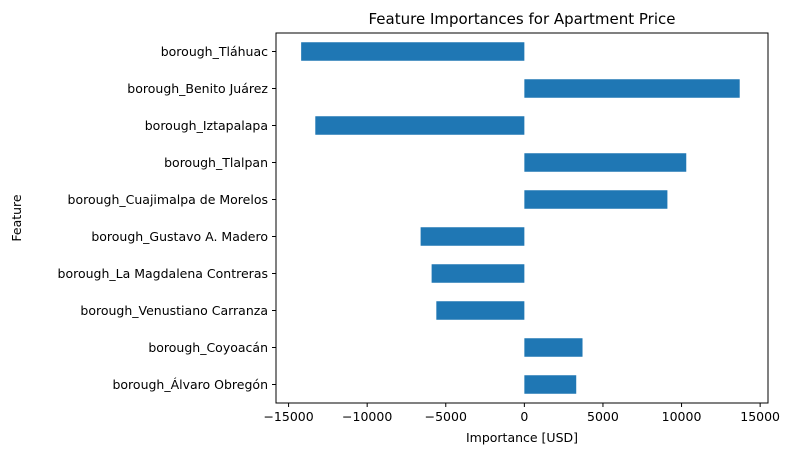  What do you see at coordinates (190, 384) in the screenshot?
I see `y-tick-label: borough_Álvaro Obregón` at bounding box center [190, 384].